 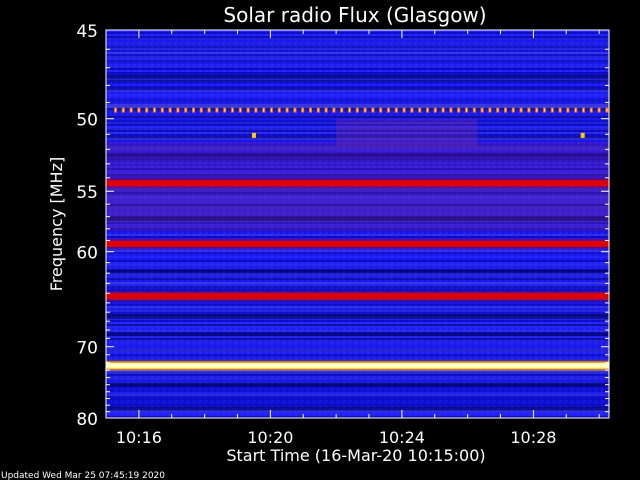 I want to click on dark-lane, so click(x=357, y=271).